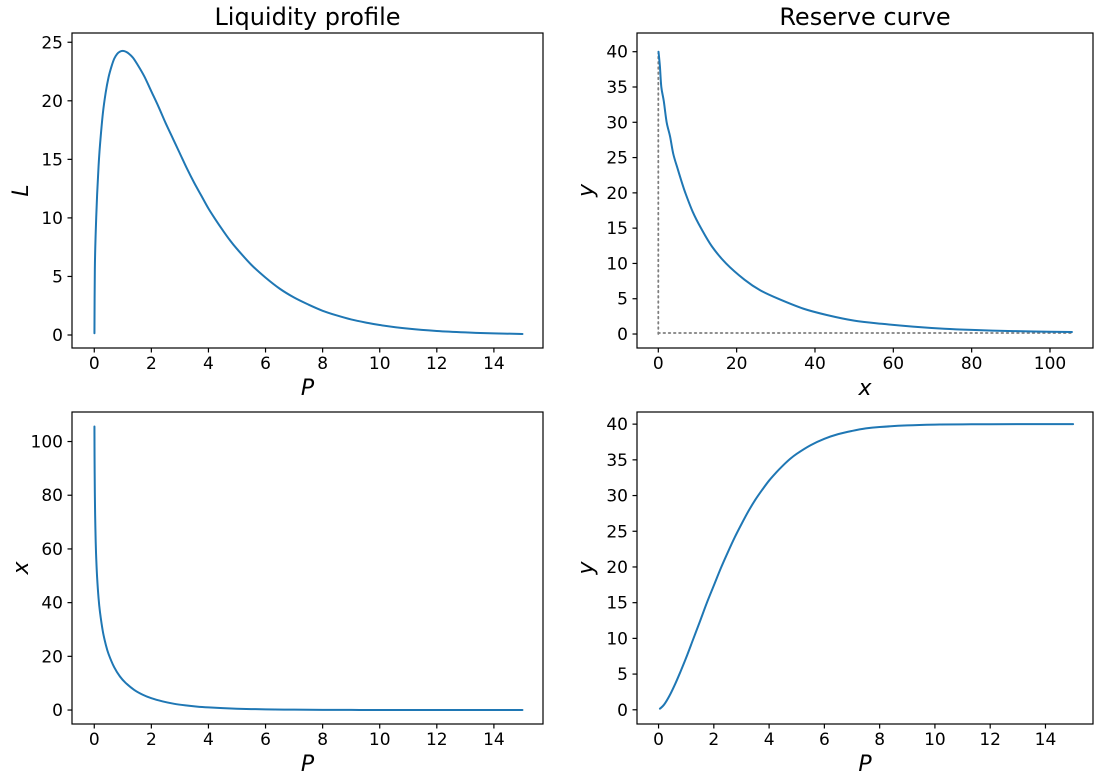 The height and width of the screenshot is (777, 1116). I want to click on subplot-title: Reserve curve, so click(864, 17).